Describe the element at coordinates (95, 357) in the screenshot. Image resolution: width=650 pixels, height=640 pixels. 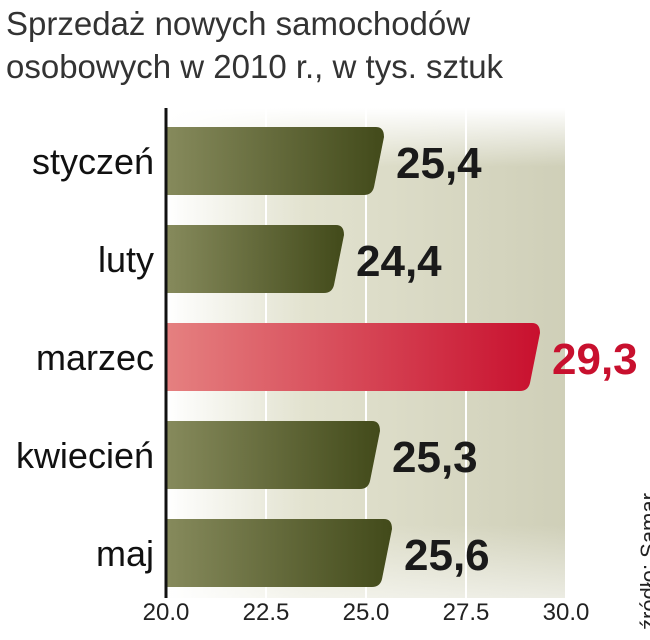
I see `category-label: marzec` at that location.